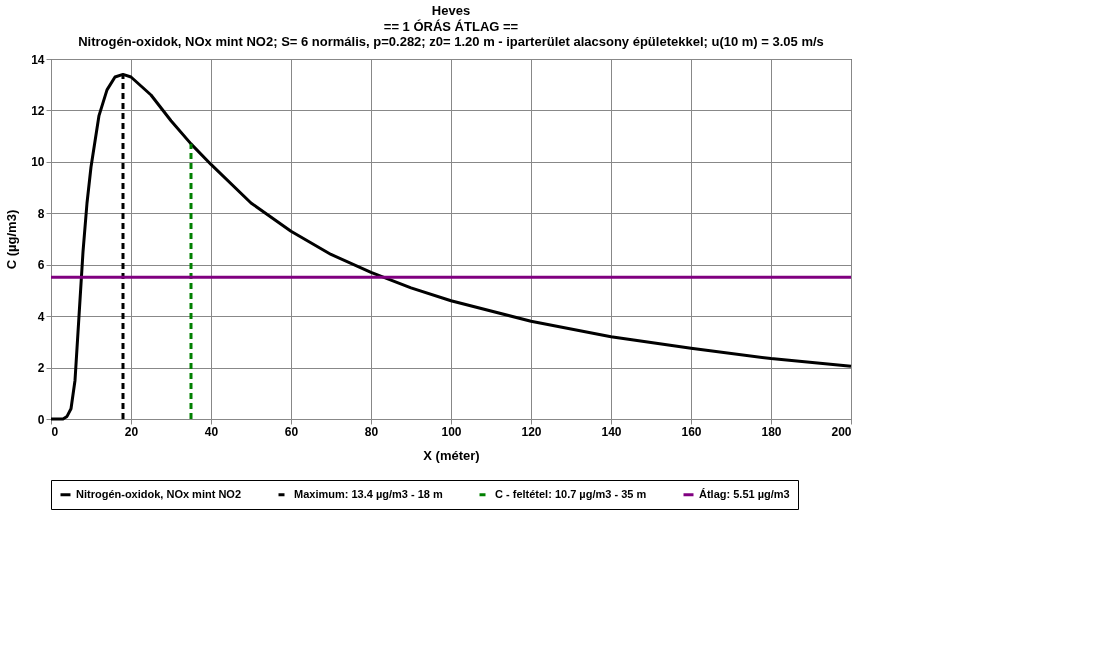 Image resolution: width=1099 pixels, height=659 pixels. Describe the element at coordinates (211, 431) in the screenshot. I see `x-tick-label: 40` at that location.